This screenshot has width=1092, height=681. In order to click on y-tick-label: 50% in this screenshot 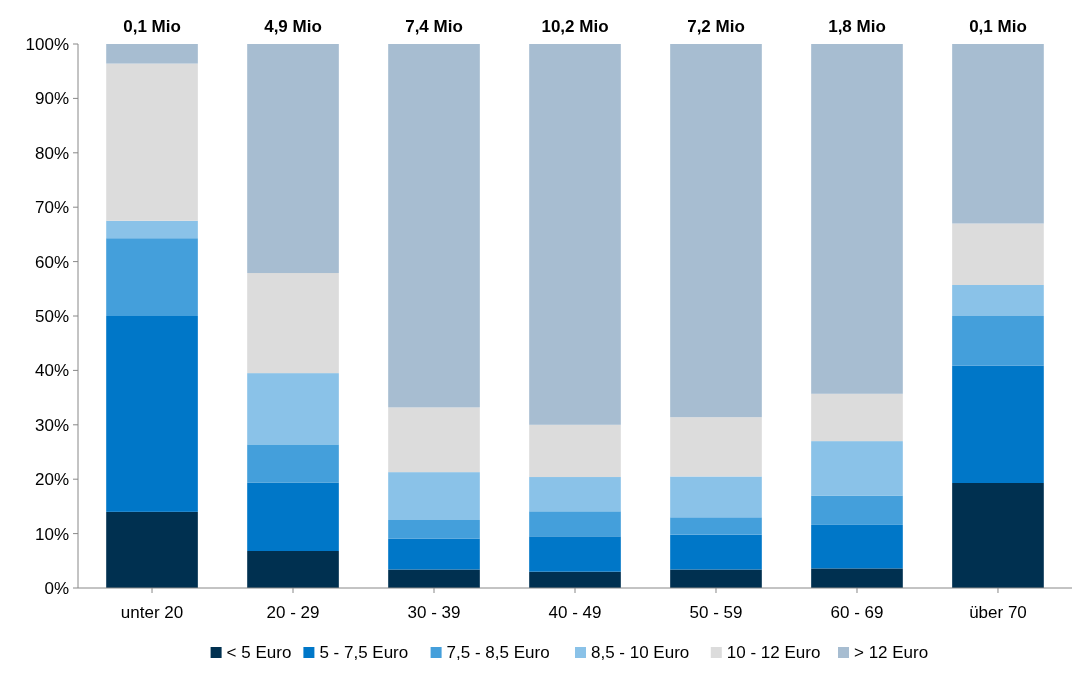, I will do `click(51, 316)`.